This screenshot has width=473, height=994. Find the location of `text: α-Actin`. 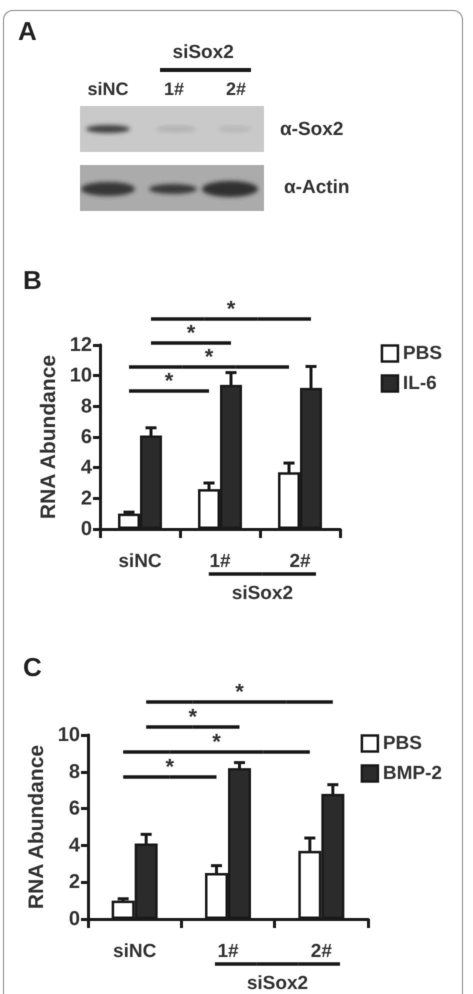

text: α-Actin is located at coordinates (317, 187).